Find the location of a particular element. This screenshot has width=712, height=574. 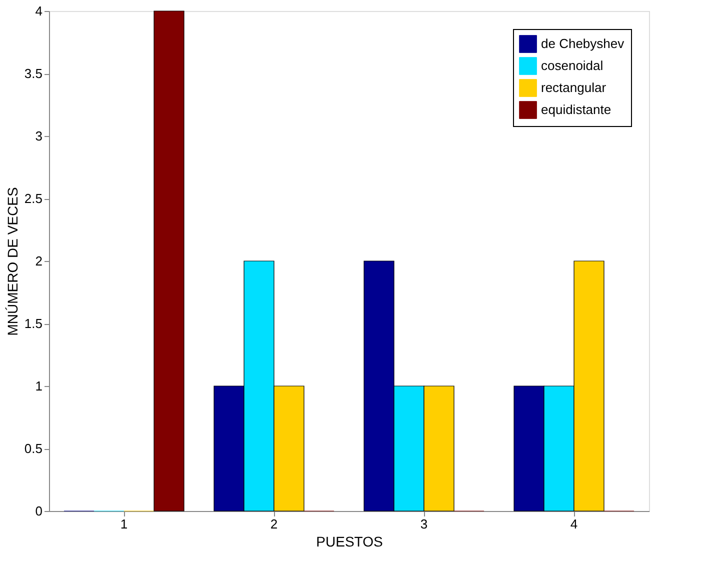

x-tick-label: 3 is located at coordinates (424, 524).